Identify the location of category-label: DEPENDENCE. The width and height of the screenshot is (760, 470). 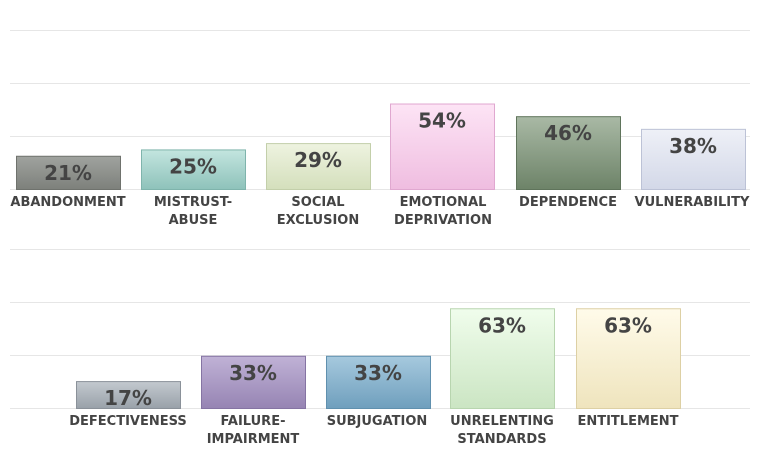
(568, 202).